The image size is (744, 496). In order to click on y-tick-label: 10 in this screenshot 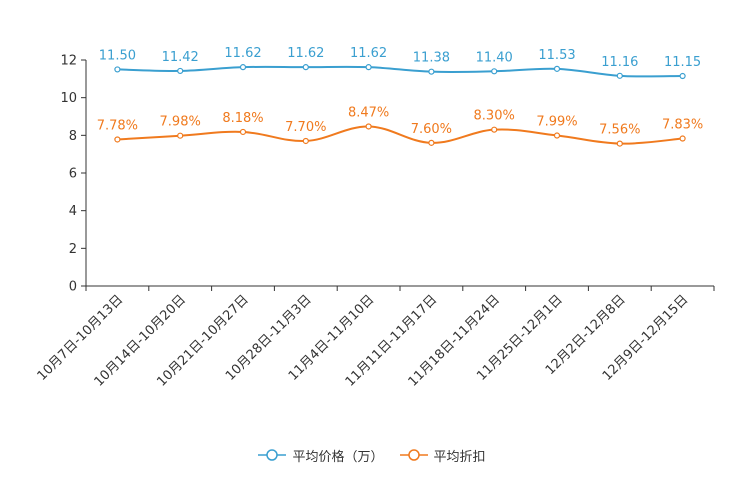, I will do `click(68, 98)`.